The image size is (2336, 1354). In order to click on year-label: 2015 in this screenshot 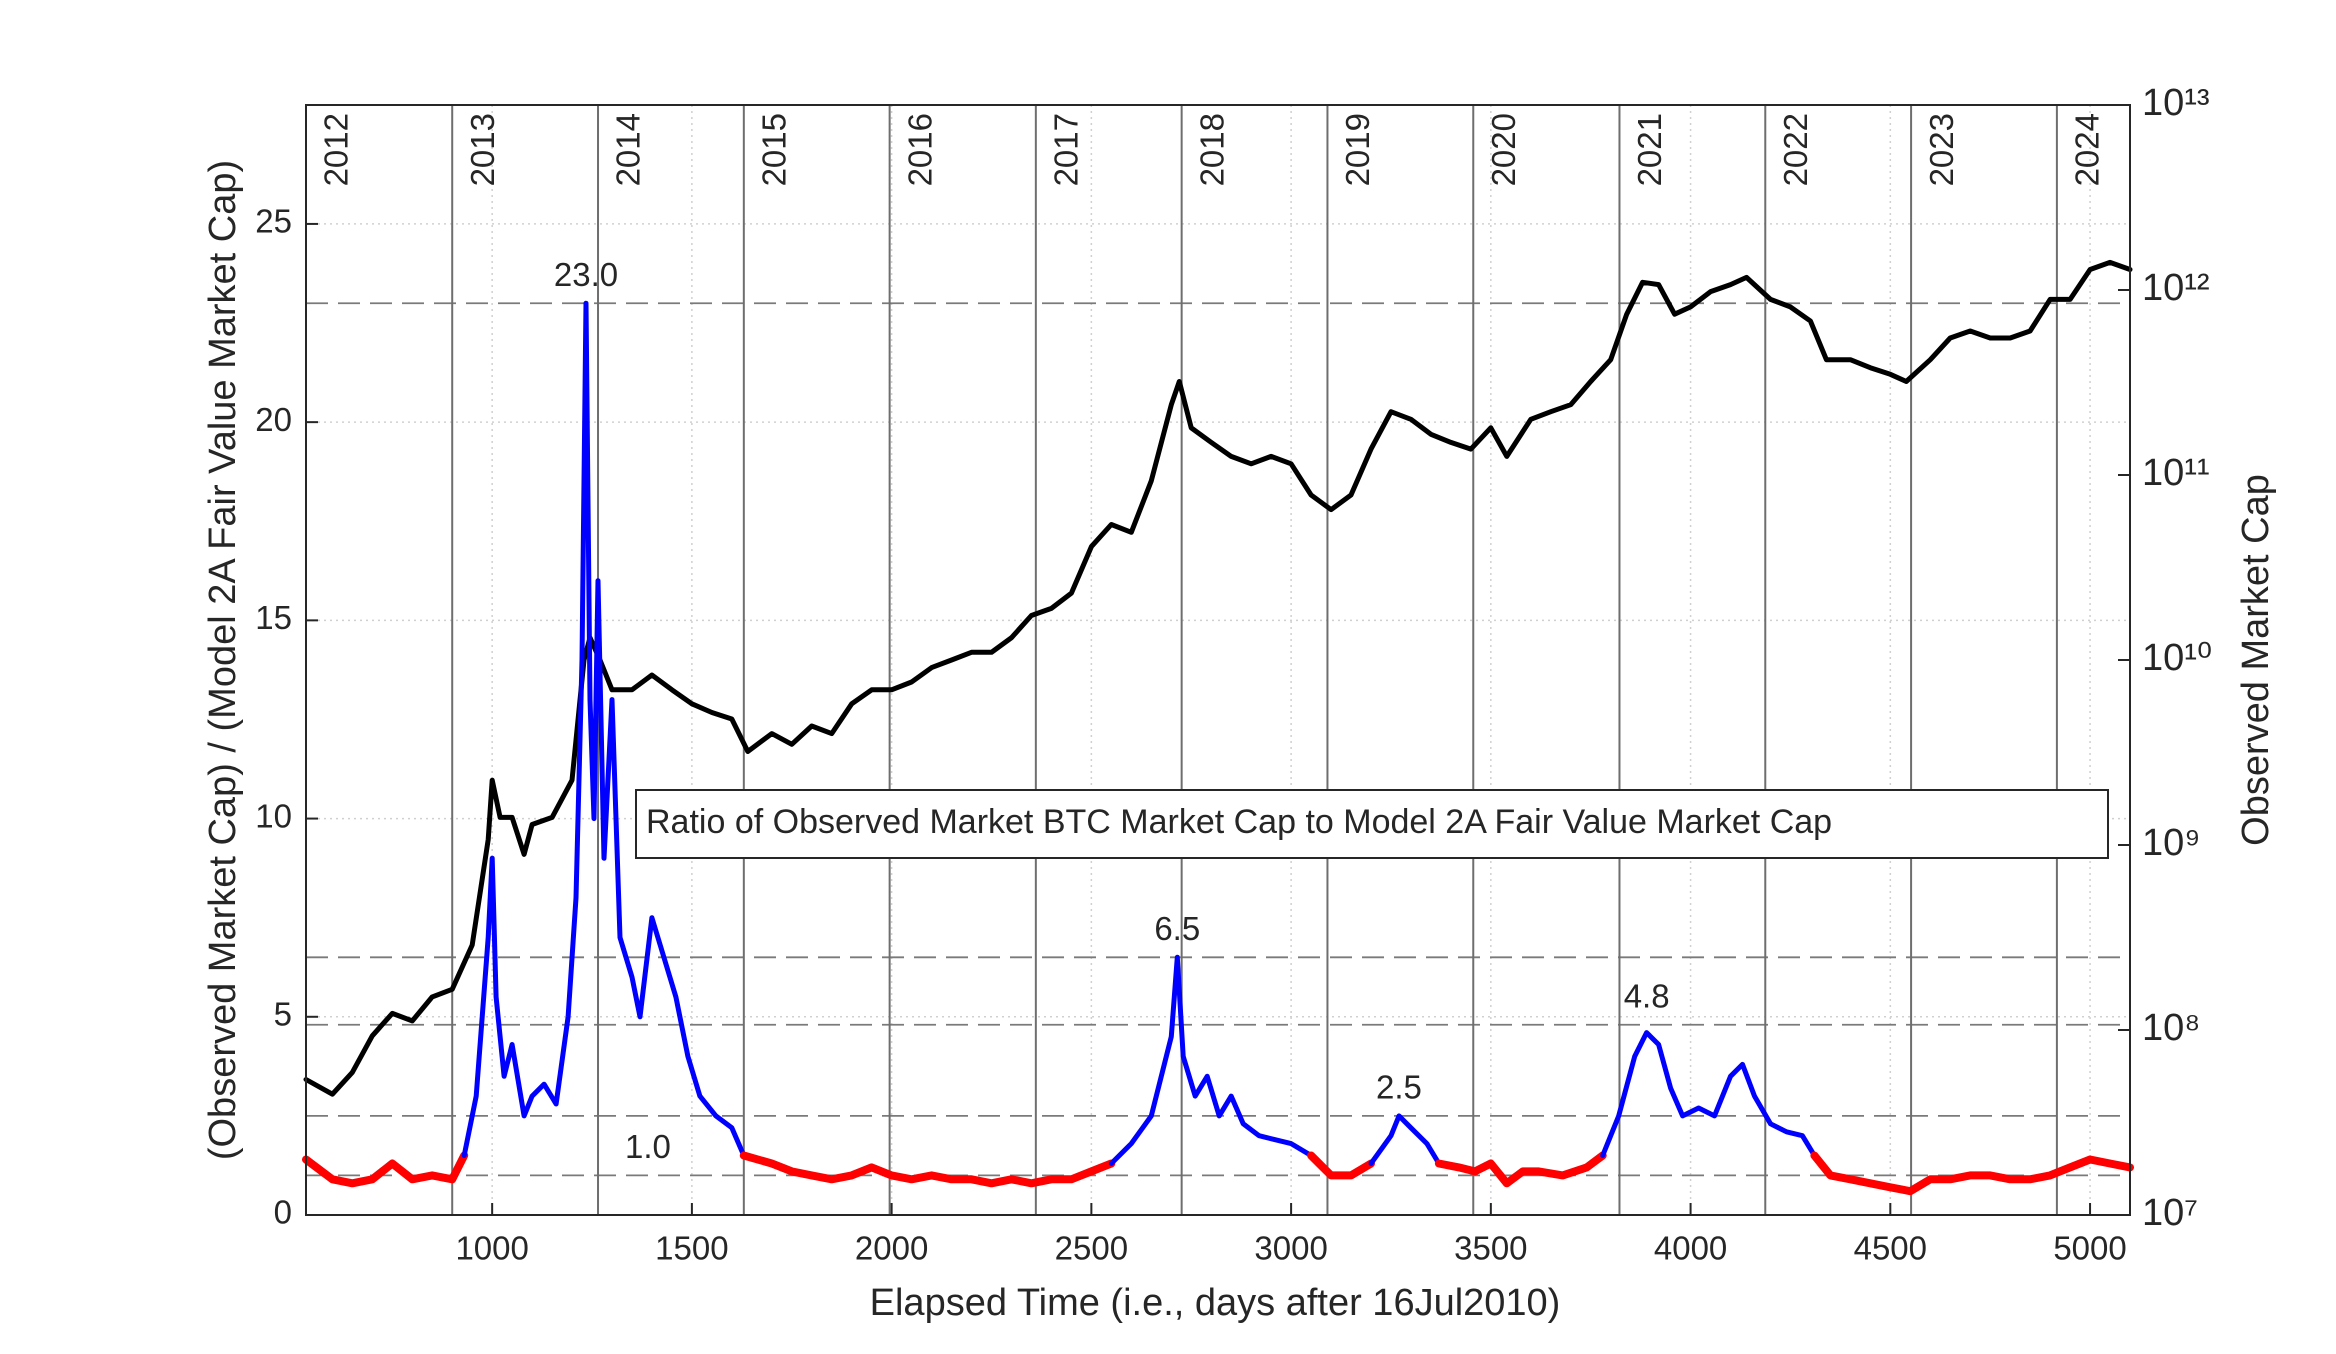, I will do `click(774, 149)`.